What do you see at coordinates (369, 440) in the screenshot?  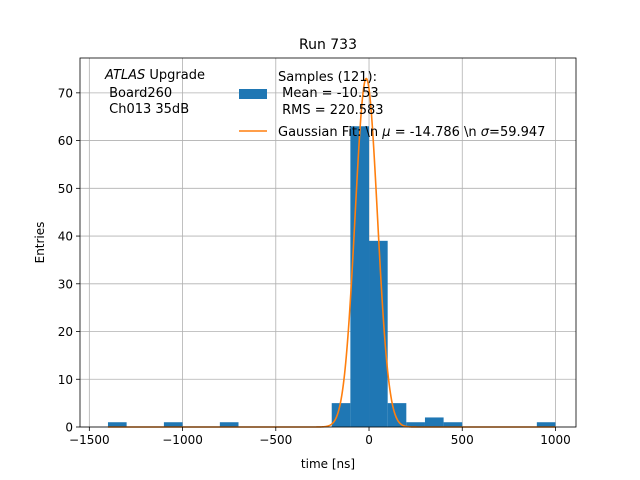 I see `x-tick-label: 0` at bounding box center [369, 440].